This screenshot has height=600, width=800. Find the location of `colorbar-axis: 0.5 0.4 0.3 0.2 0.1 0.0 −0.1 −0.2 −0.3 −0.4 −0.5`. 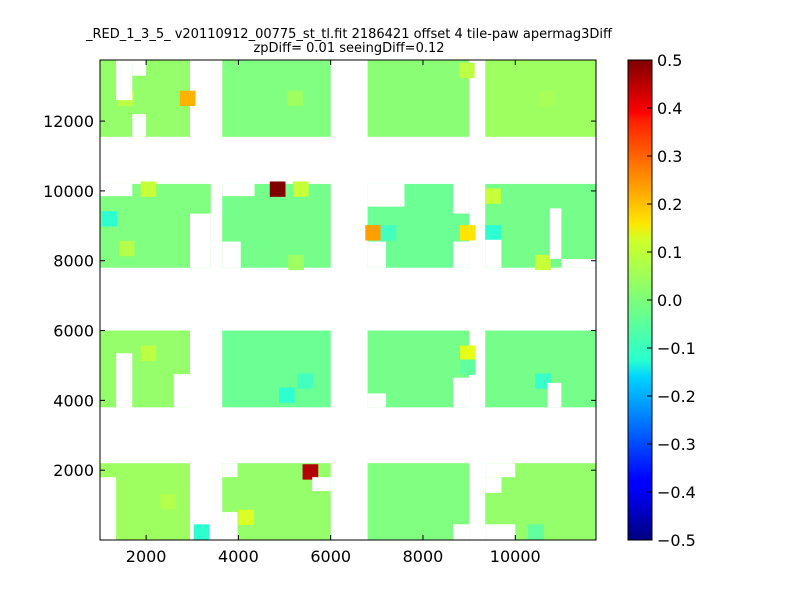

colorbar-axis: 0.5 0.4 0.3 0.2 0.1 0.0 −0.1 −0.2 −0.3 −0.4 −0.5 is located at coordinates (671, 300).